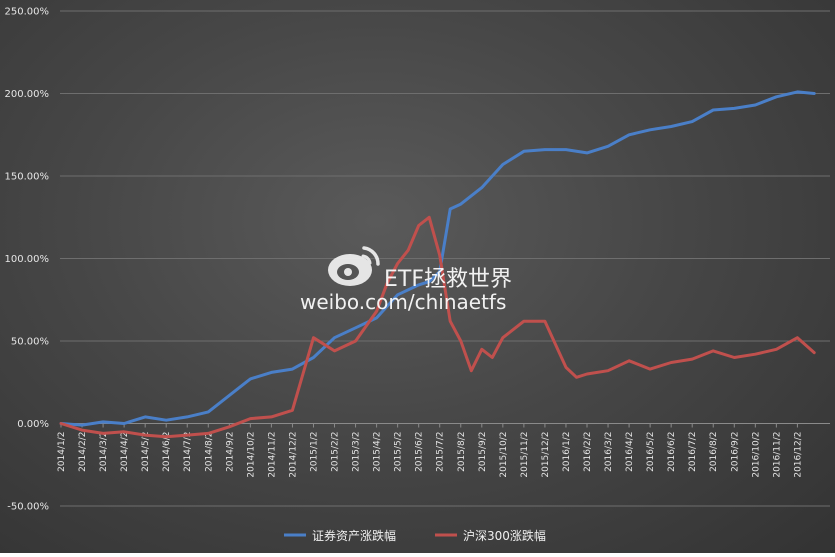  What do you see at coordinates (693, 452) in the screenshot?
I see `x-tick-label: 2016/7/2` at bounding box center [693, 452].